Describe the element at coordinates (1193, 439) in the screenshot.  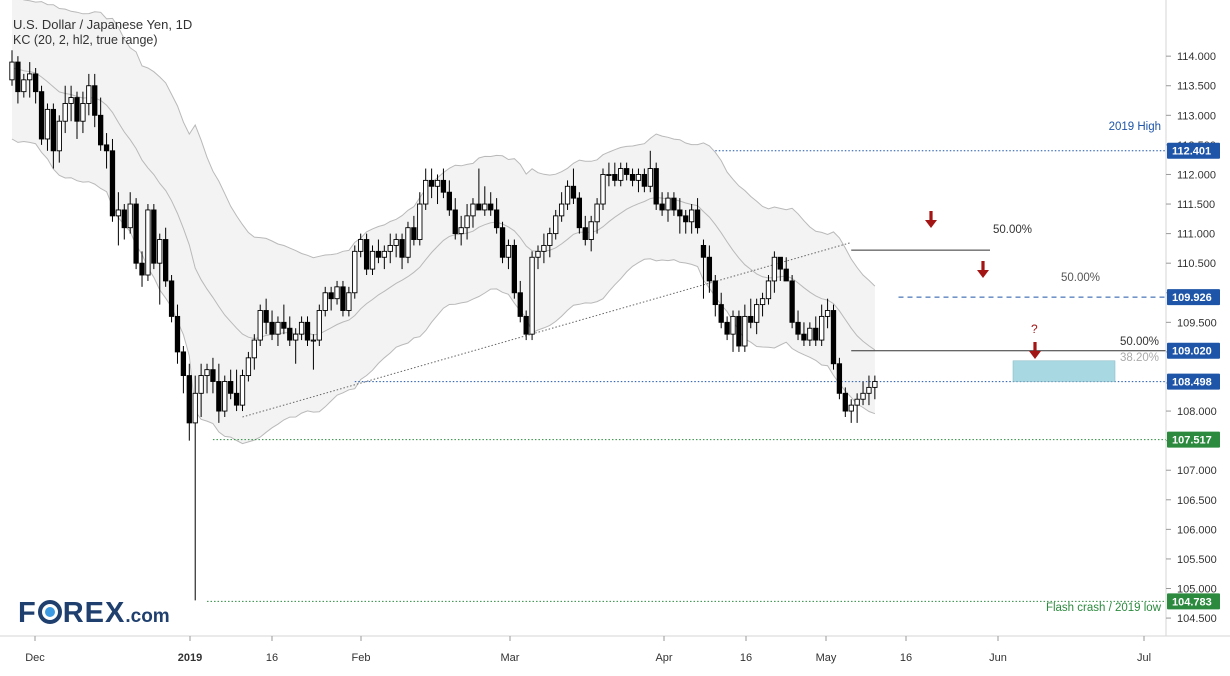
I see `price-label: 107.517` at that location.